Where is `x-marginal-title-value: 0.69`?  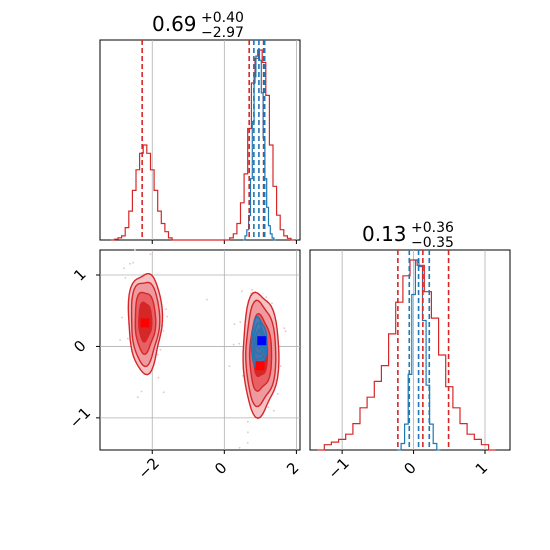 x-marginal-title-value: 0.69 is located at coordinates (174, 24).